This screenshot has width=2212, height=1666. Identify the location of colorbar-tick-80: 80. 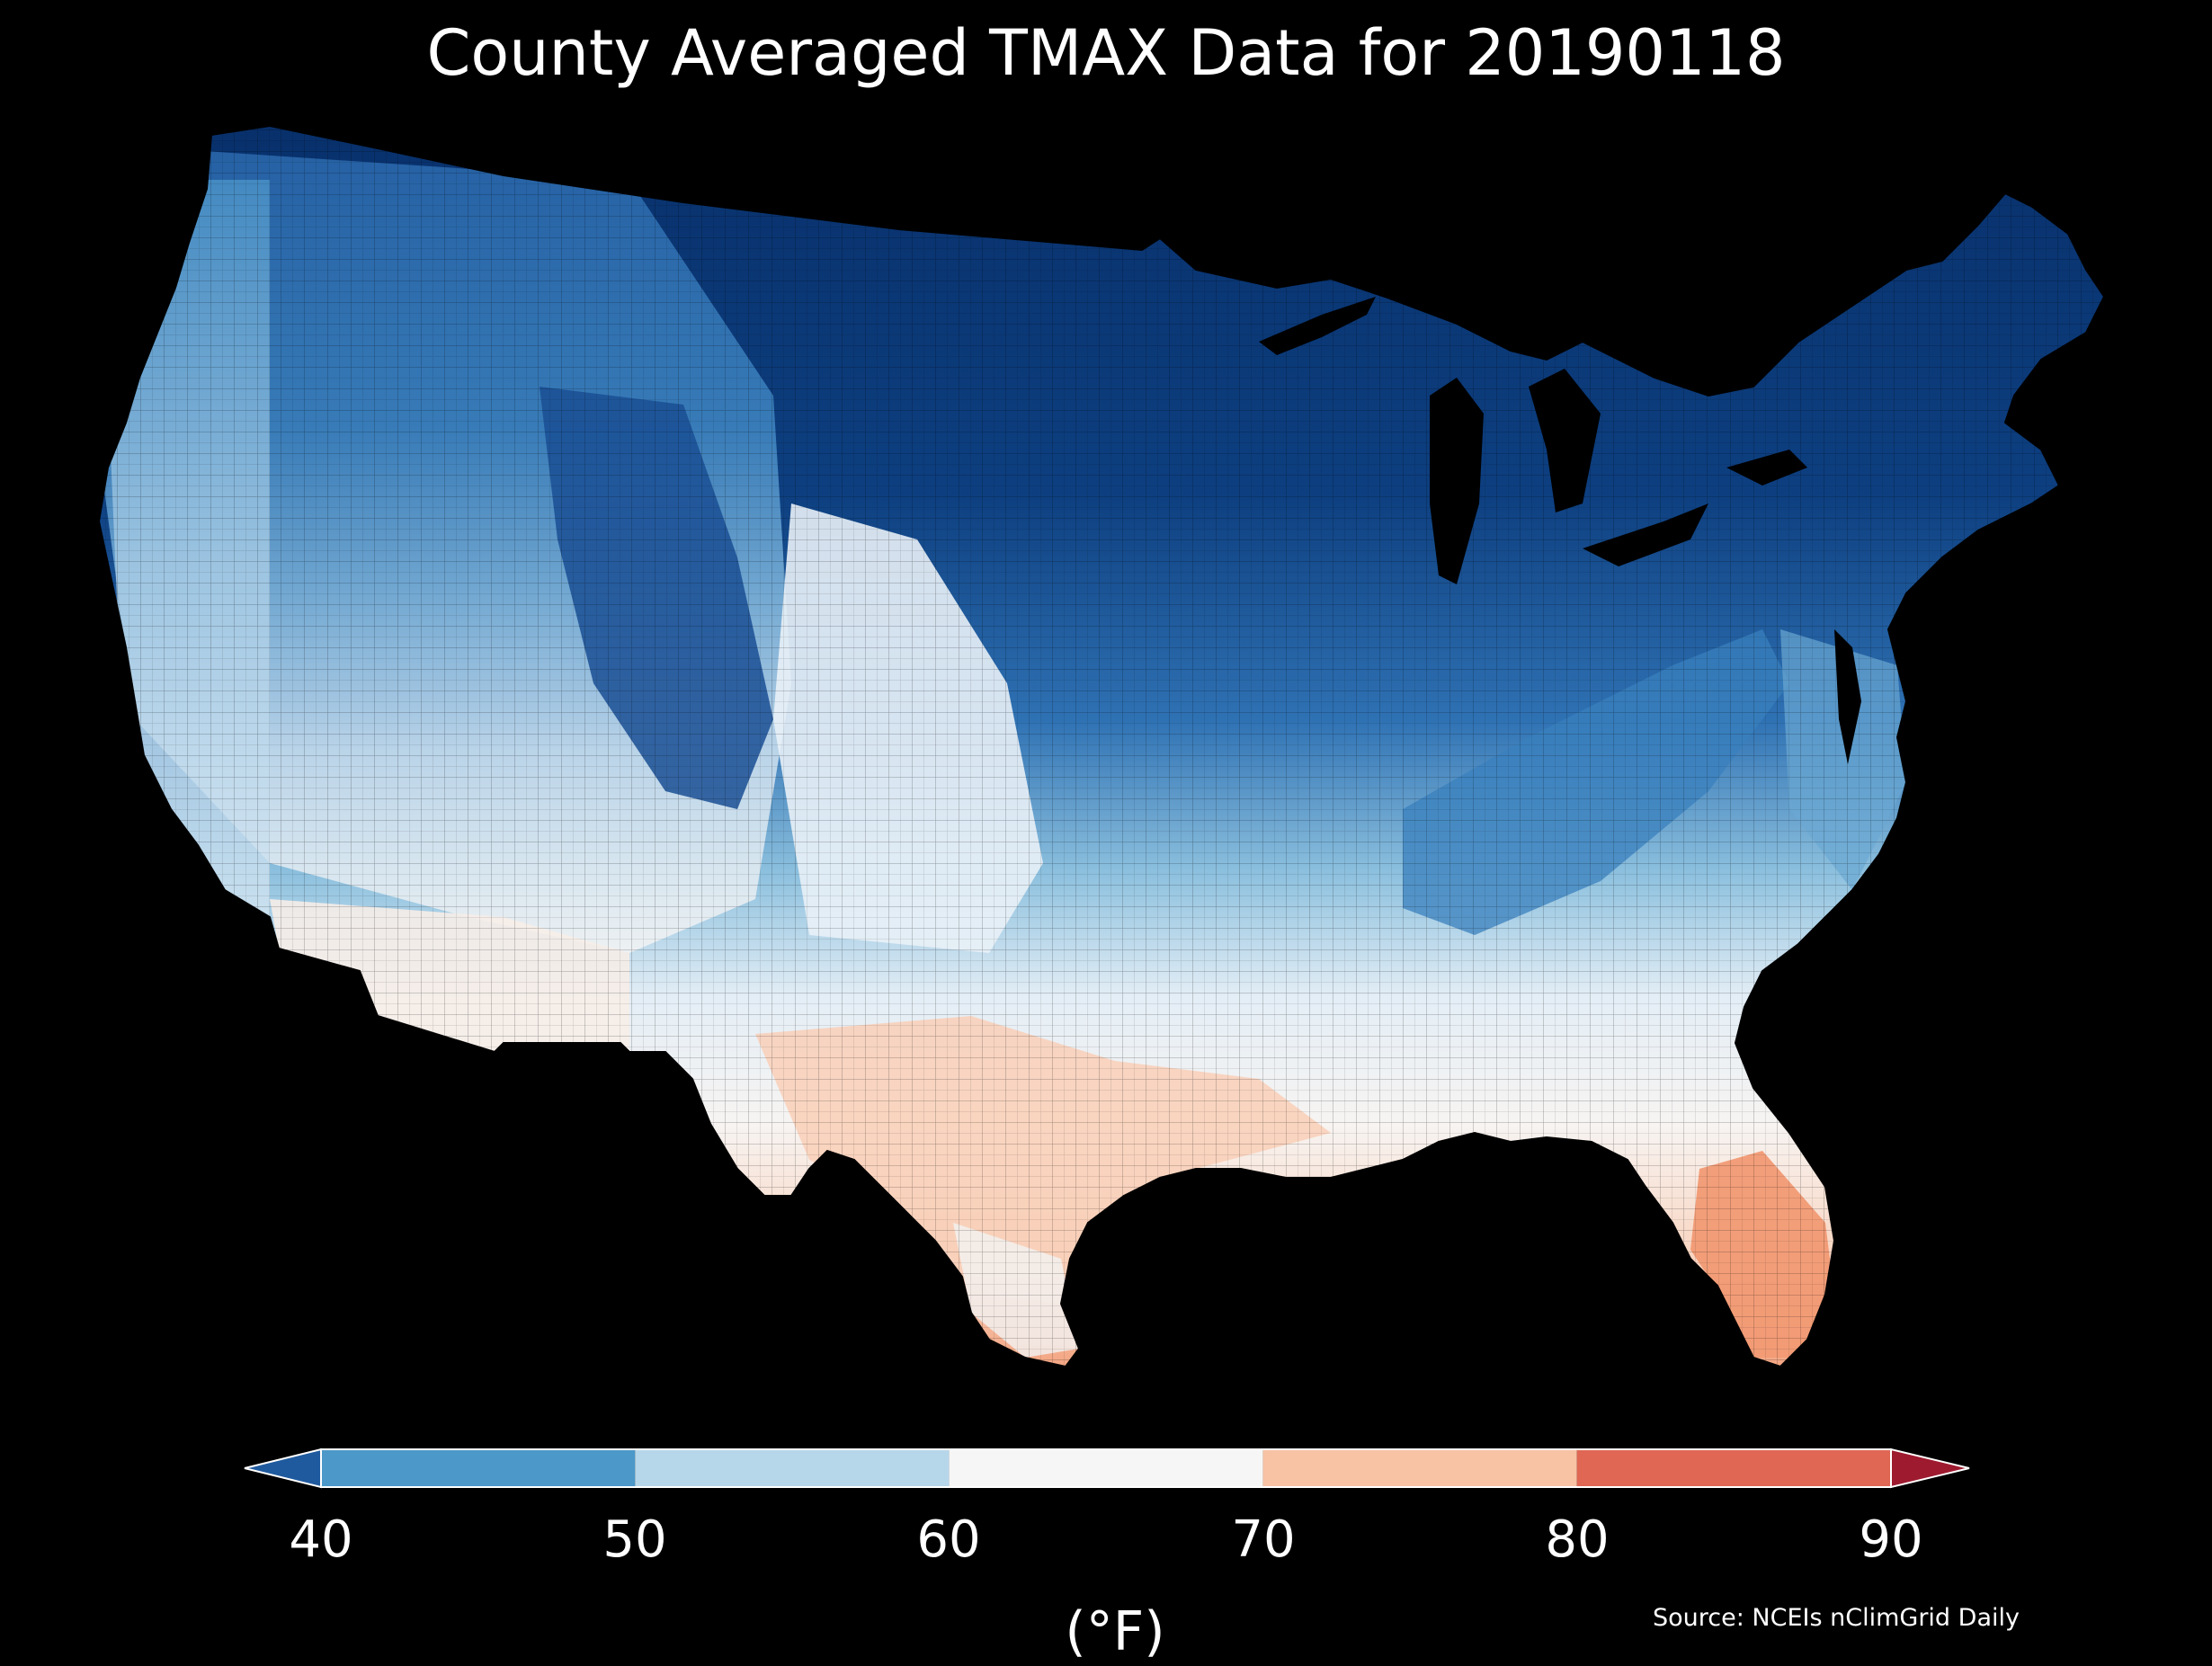
(1577, 1540).